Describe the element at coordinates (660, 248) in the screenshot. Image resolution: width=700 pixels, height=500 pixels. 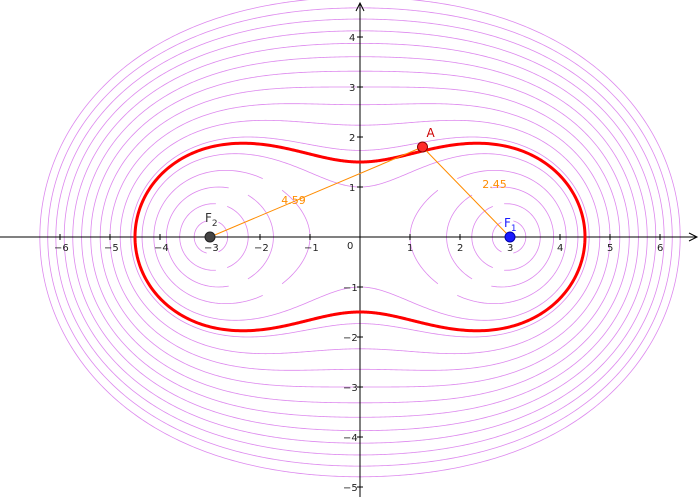
I see `x-tick-label: 6` at that location.